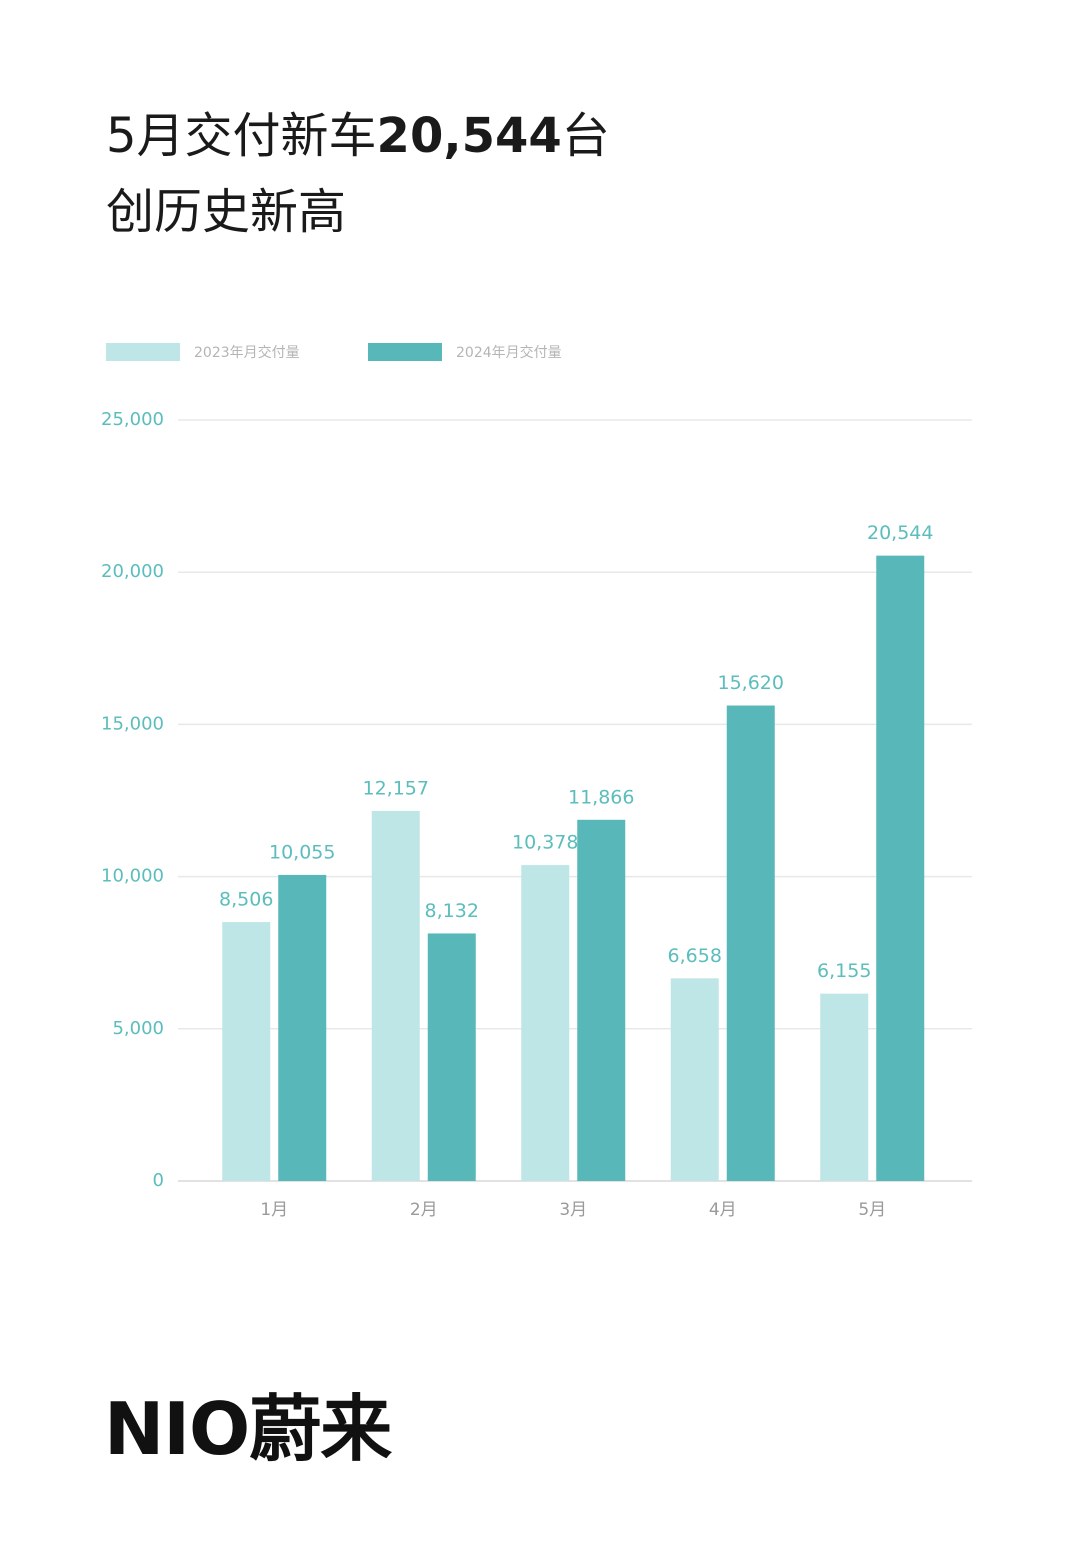 The height and width of the screenshot is (1555, 1080). Describe the element at coordinates (132, 419) in the screenshot. I see `y-tick-label: 25,000` at that location.